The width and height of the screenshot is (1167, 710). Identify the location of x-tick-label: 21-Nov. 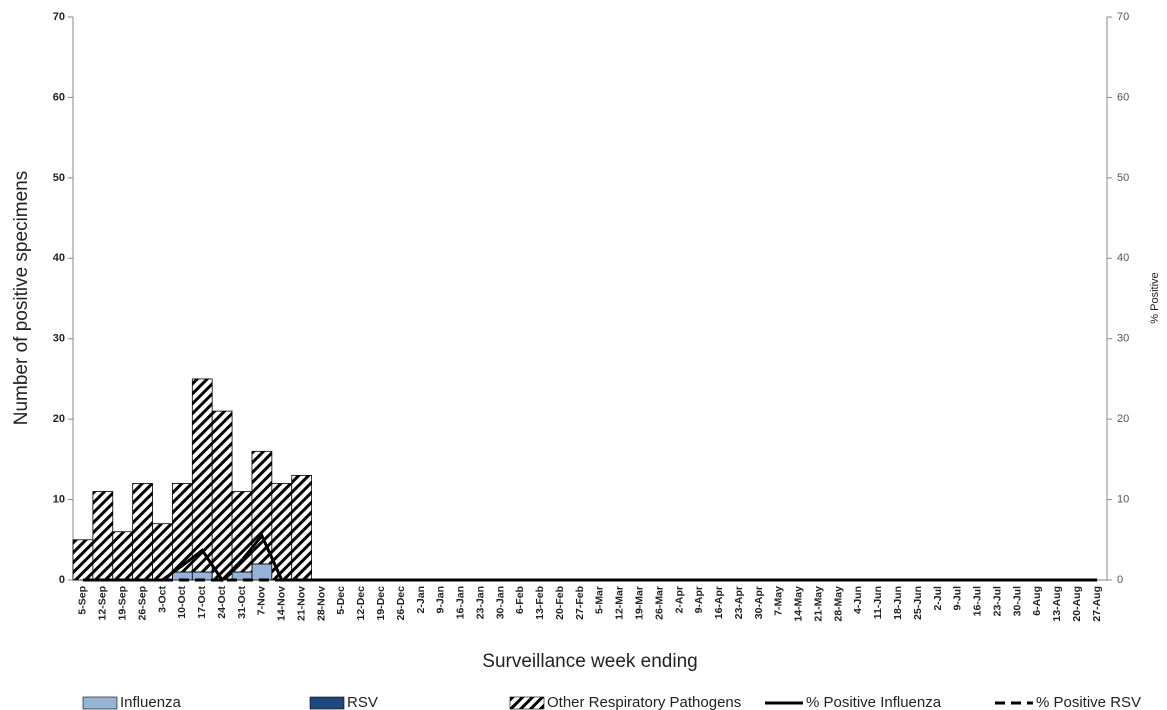
(301, 603).